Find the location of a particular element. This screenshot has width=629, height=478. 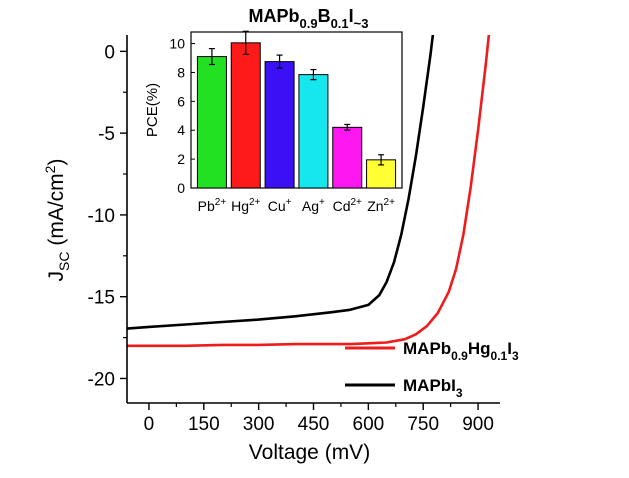

x-tick-label: 300 is located at coordinates (259, 424).